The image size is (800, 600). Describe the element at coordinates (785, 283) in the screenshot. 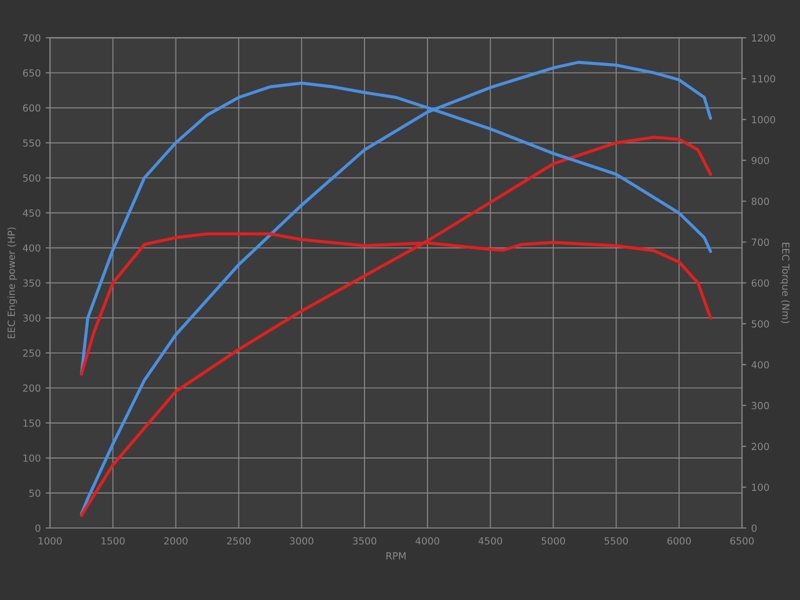

I see `y2-axis-title: EEC Torque (Nm)` at that location.